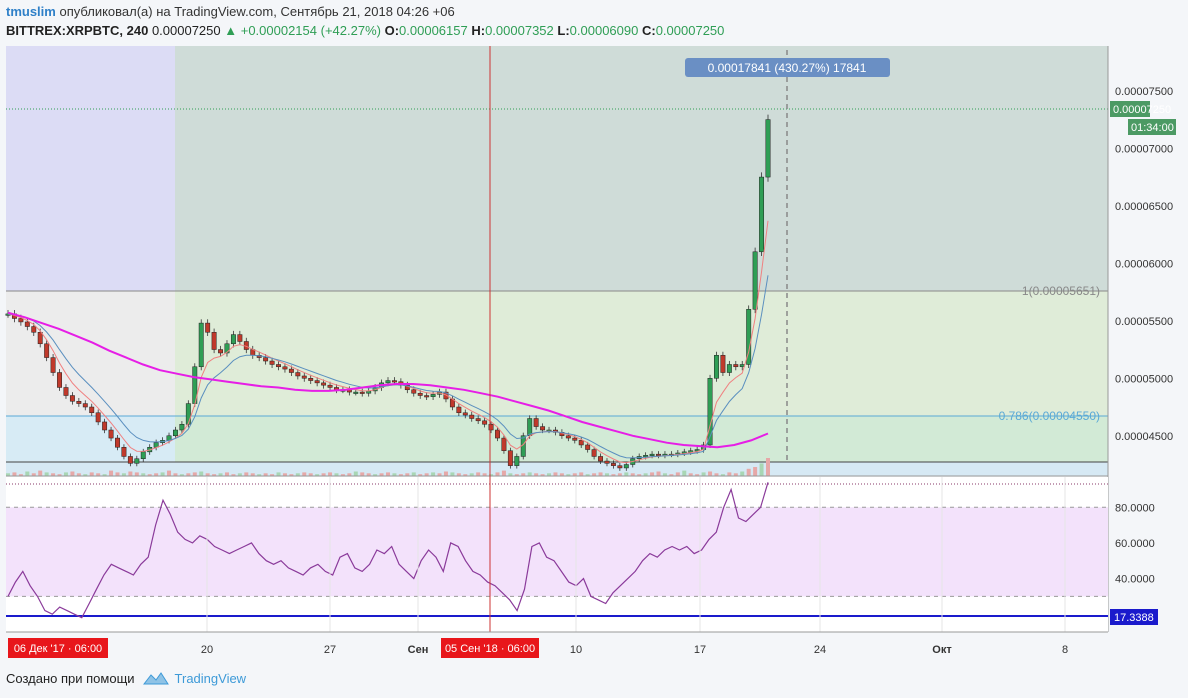 The width and height of the screenshot is (1188, 698). Describe the element at coordinates (418, 650) in the screenshot. I see `time-tick-label: Сен` at that location.